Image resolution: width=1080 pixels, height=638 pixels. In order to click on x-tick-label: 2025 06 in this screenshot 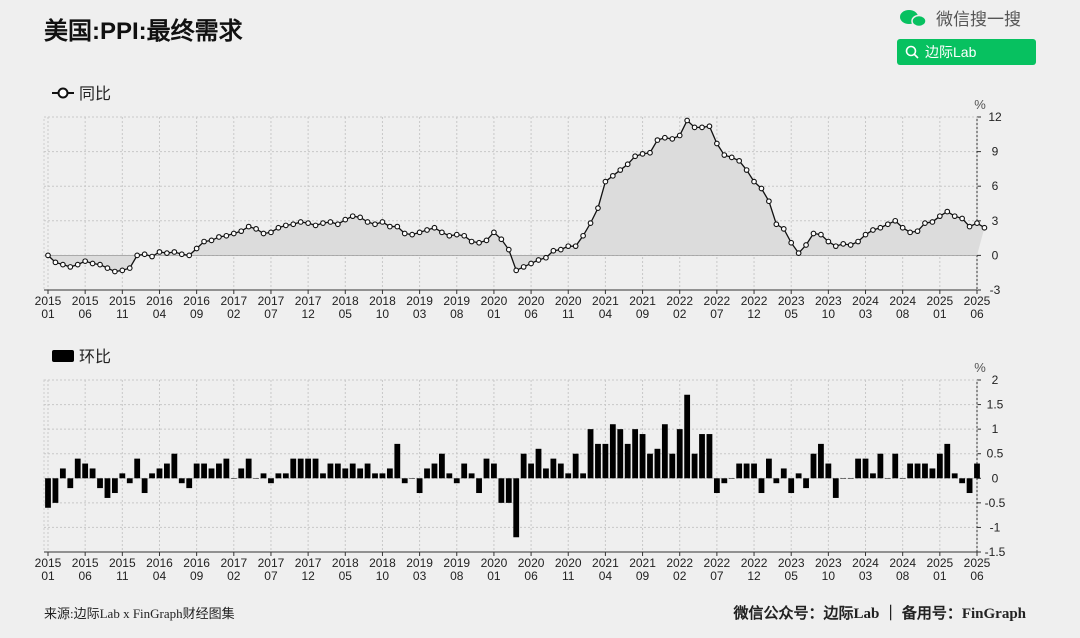, I will do `click(977, 307)`.